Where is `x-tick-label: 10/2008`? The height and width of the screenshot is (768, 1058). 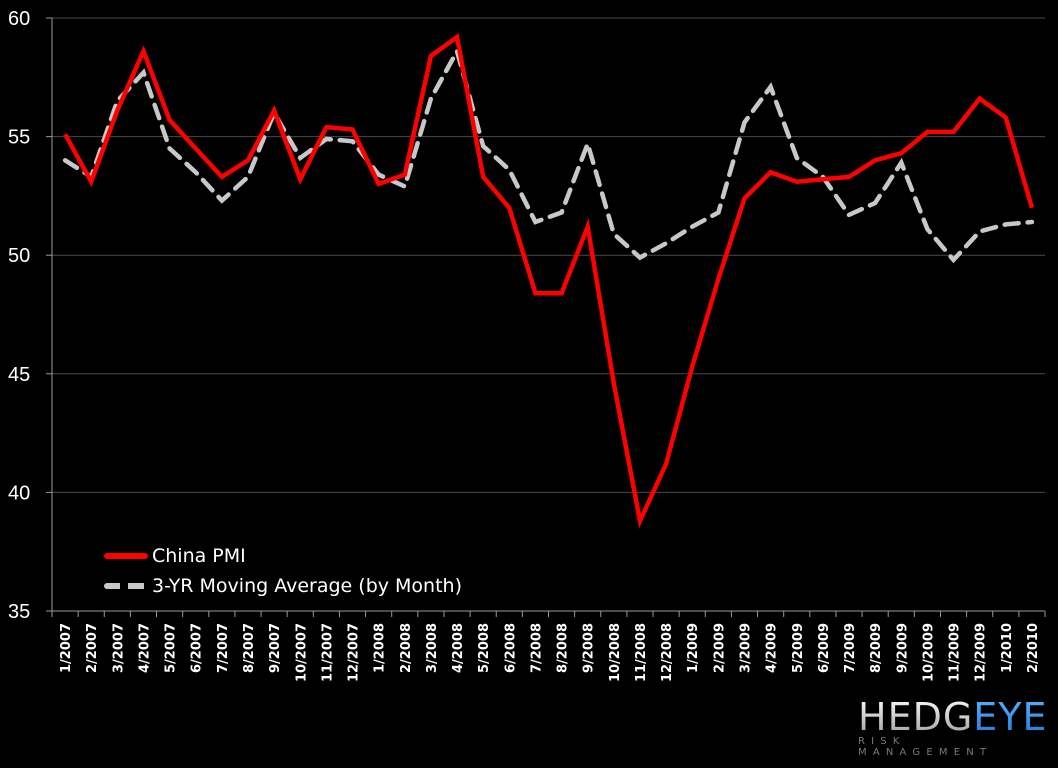
x-tick-label: 10/2008 is located at coordinates (615, 652).